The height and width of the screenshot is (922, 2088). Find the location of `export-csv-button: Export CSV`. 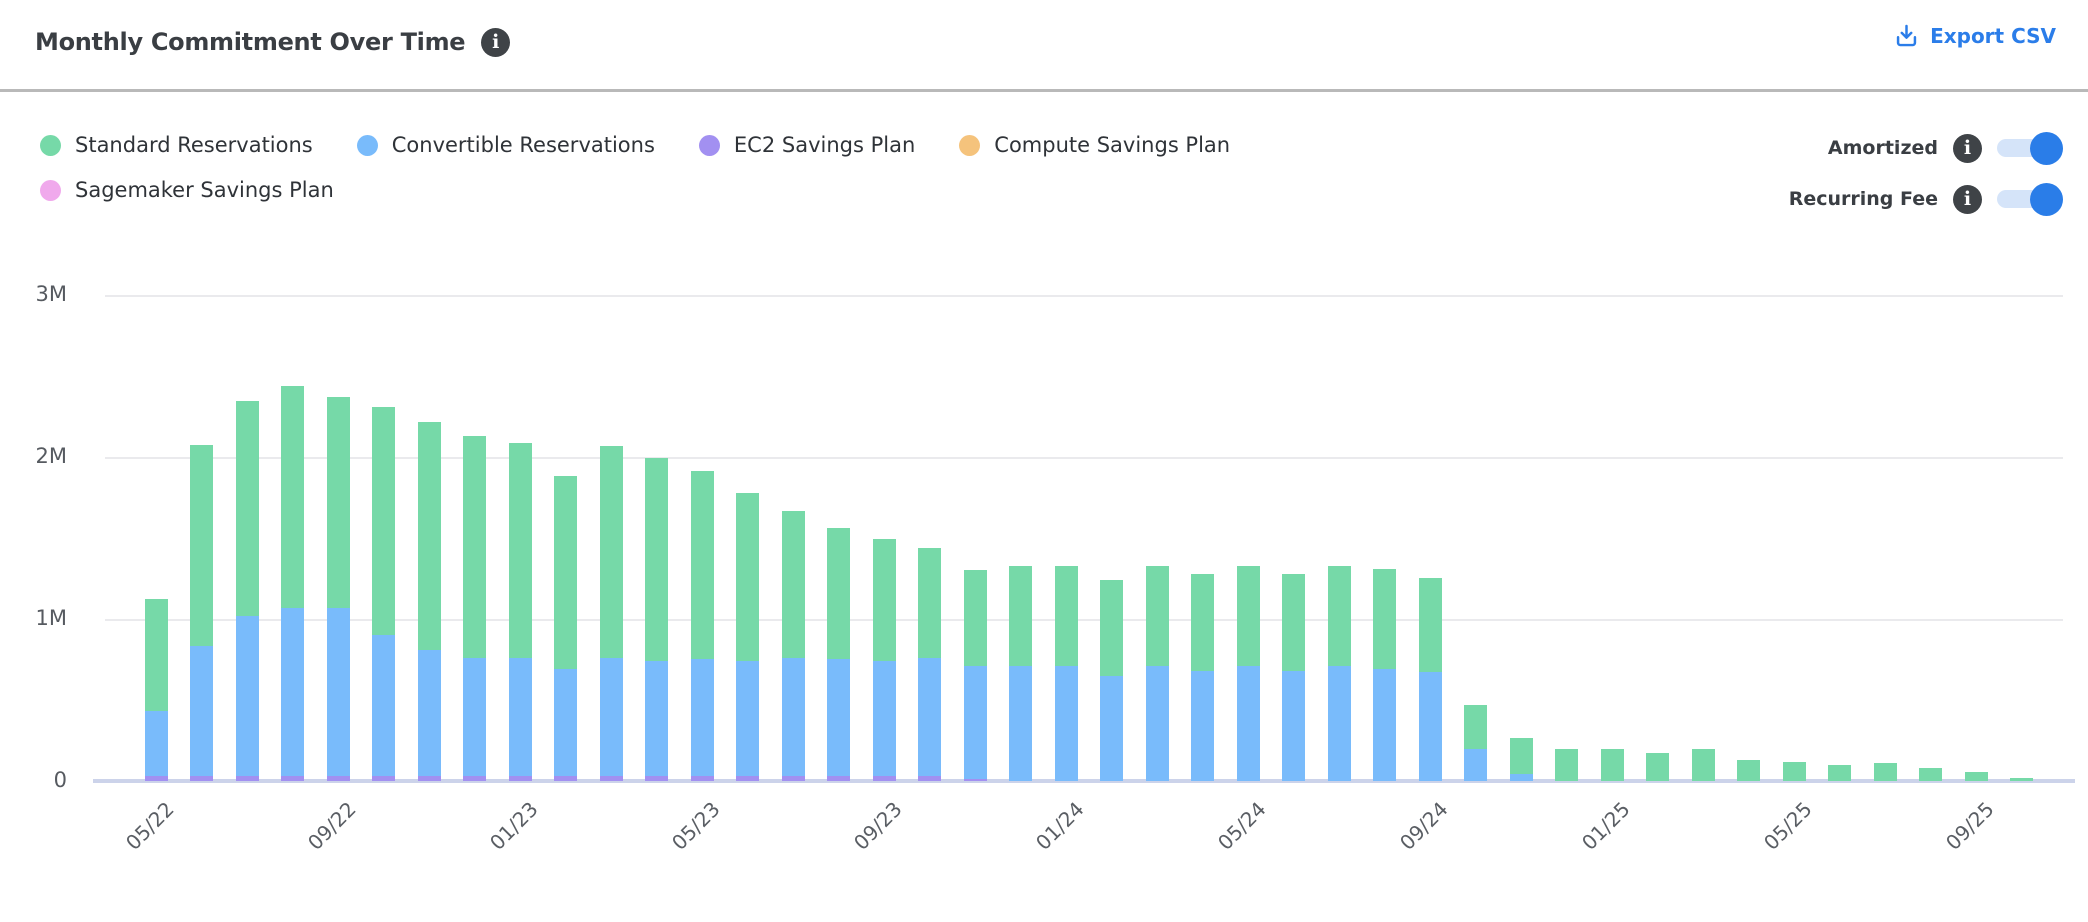

export-csv-button: Export CSV is located at coordinates (1974, 35).